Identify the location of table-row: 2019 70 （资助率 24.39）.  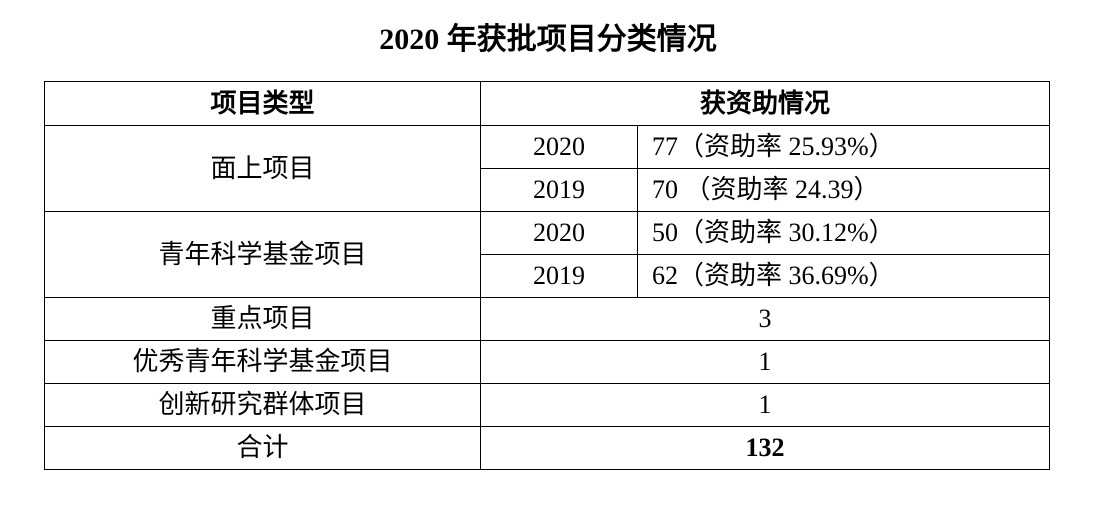
(548, 190).